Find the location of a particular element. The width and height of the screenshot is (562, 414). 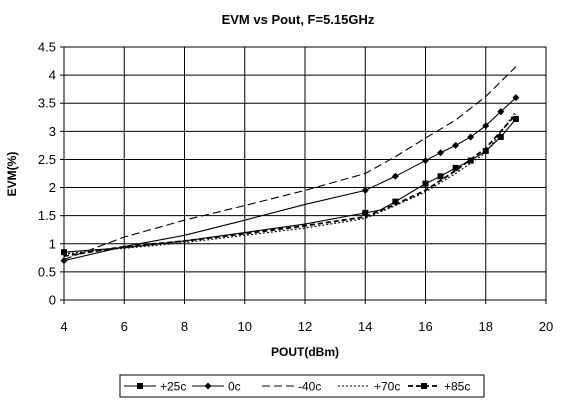

x-tick-label: 8 is located at coordinates (184, 326).